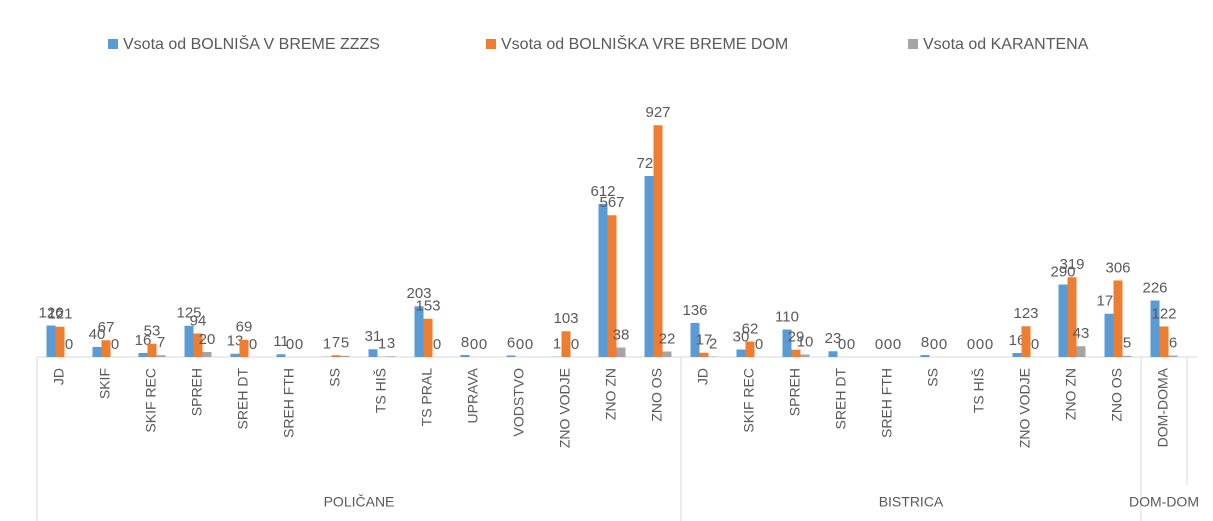 The width and height of the screenshot is (1213, 521). Describe the element at coordinates (1062, 271) in the screenshot. I see `data-label: 290` at that location.